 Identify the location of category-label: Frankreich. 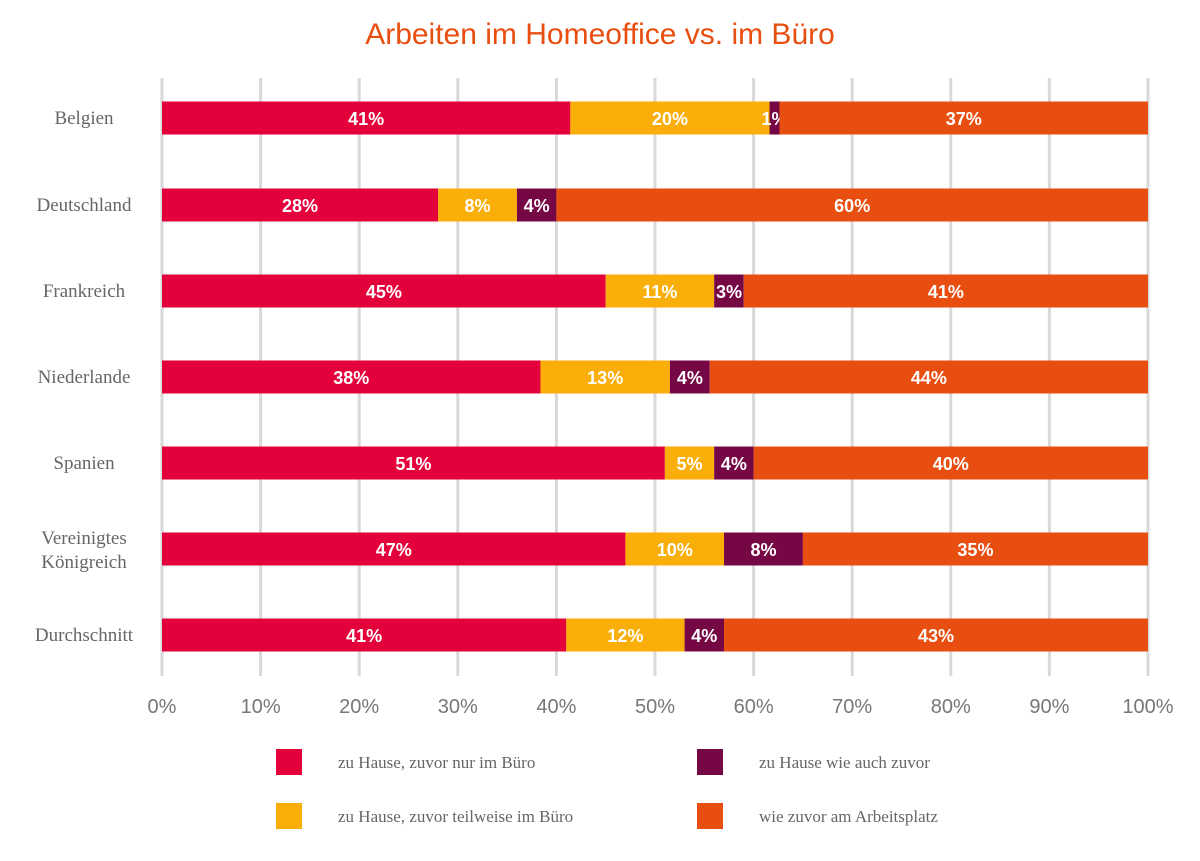
(84, 291).